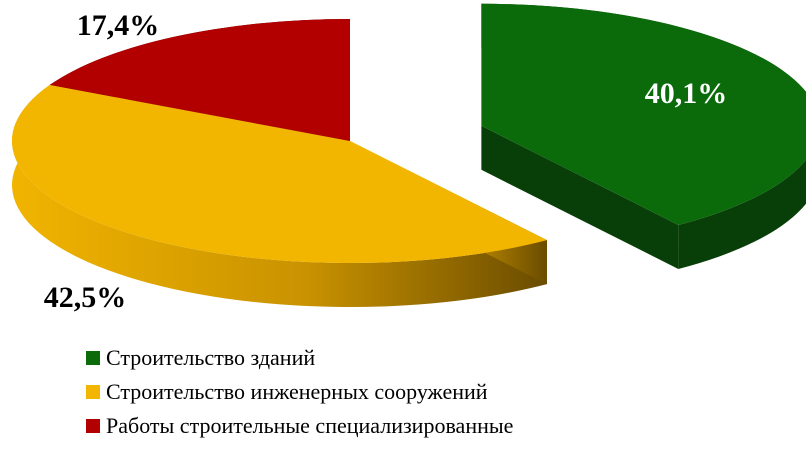 The height and width of the screenshot is (454, 806). I want to click on data-label: 17,4%, so click(118, 25).